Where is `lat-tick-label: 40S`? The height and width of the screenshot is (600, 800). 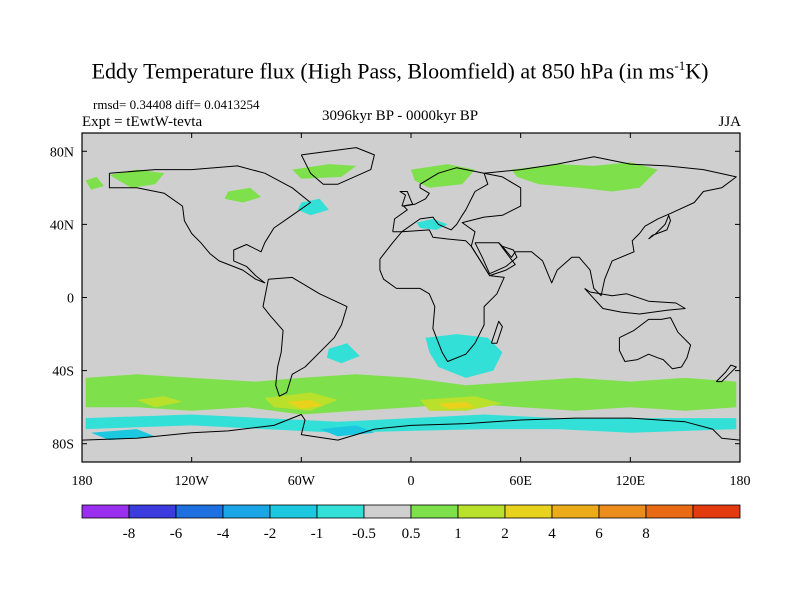 lat-tick-label: 40S is located at coordinates (63, 372).